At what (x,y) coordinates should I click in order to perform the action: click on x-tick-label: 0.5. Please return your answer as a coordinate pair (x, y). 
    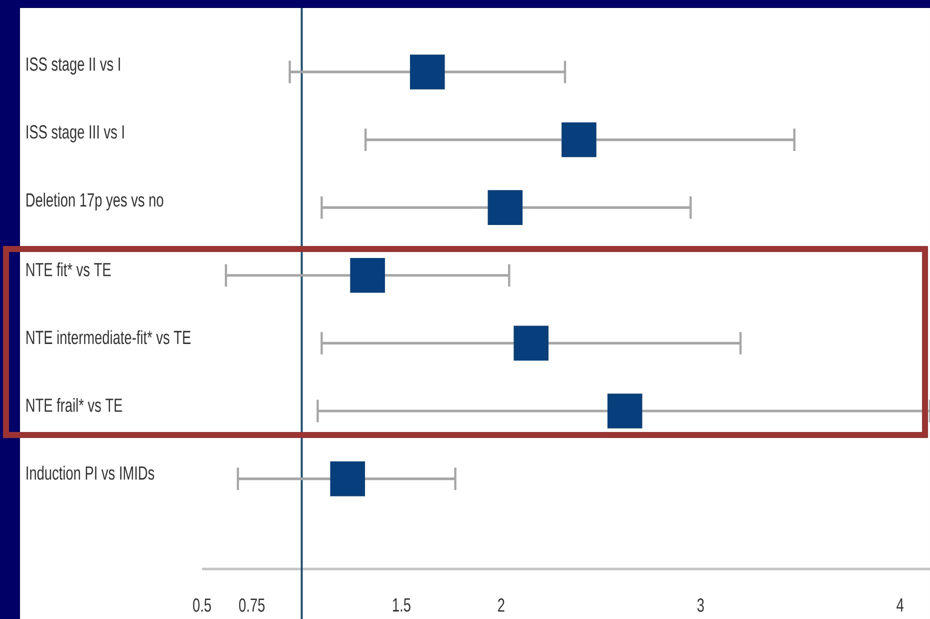
    Looking at the image, I should click on (202, 605).